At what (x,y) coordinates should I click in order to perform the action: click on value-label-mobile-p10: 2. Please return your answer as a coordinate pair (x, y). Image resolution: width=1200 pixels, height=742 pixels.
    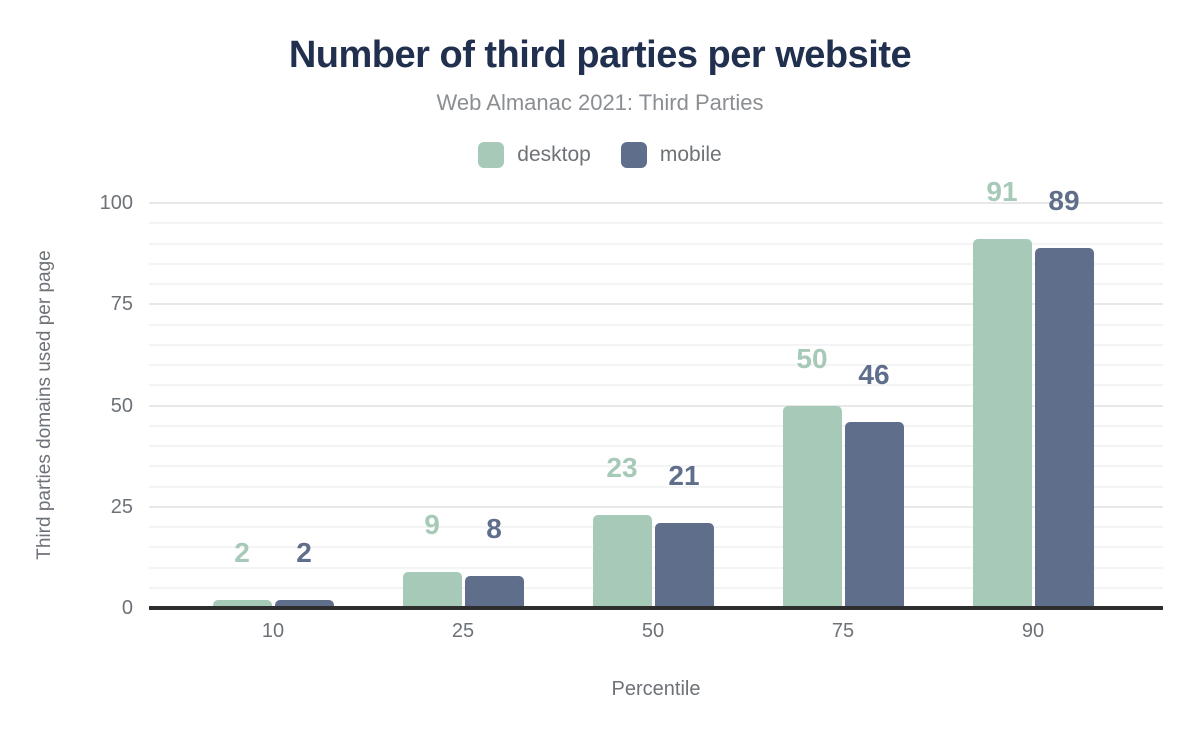
    Looking at the image, I should click on (304, 552).